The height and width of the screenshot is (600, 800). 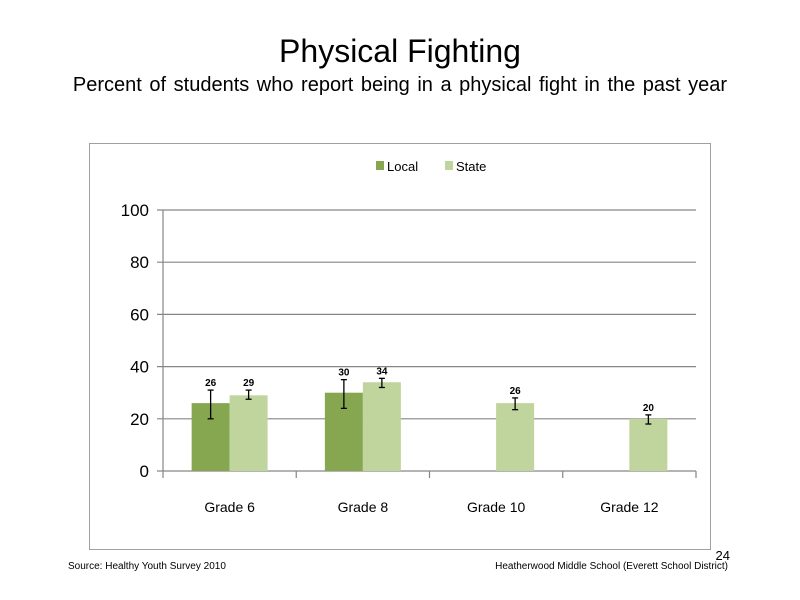 I want to click on data-label: 34, so click(x=382, y=371).